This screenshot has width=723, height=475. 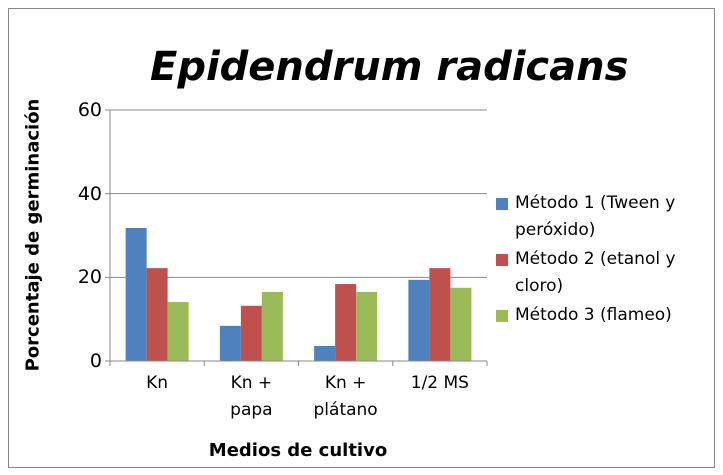 What do you see at coordinates (595, 272) in the screenshot?
I see `legend-label: Método 2 (etanol y cloro)` at bounding box center [595, 272].